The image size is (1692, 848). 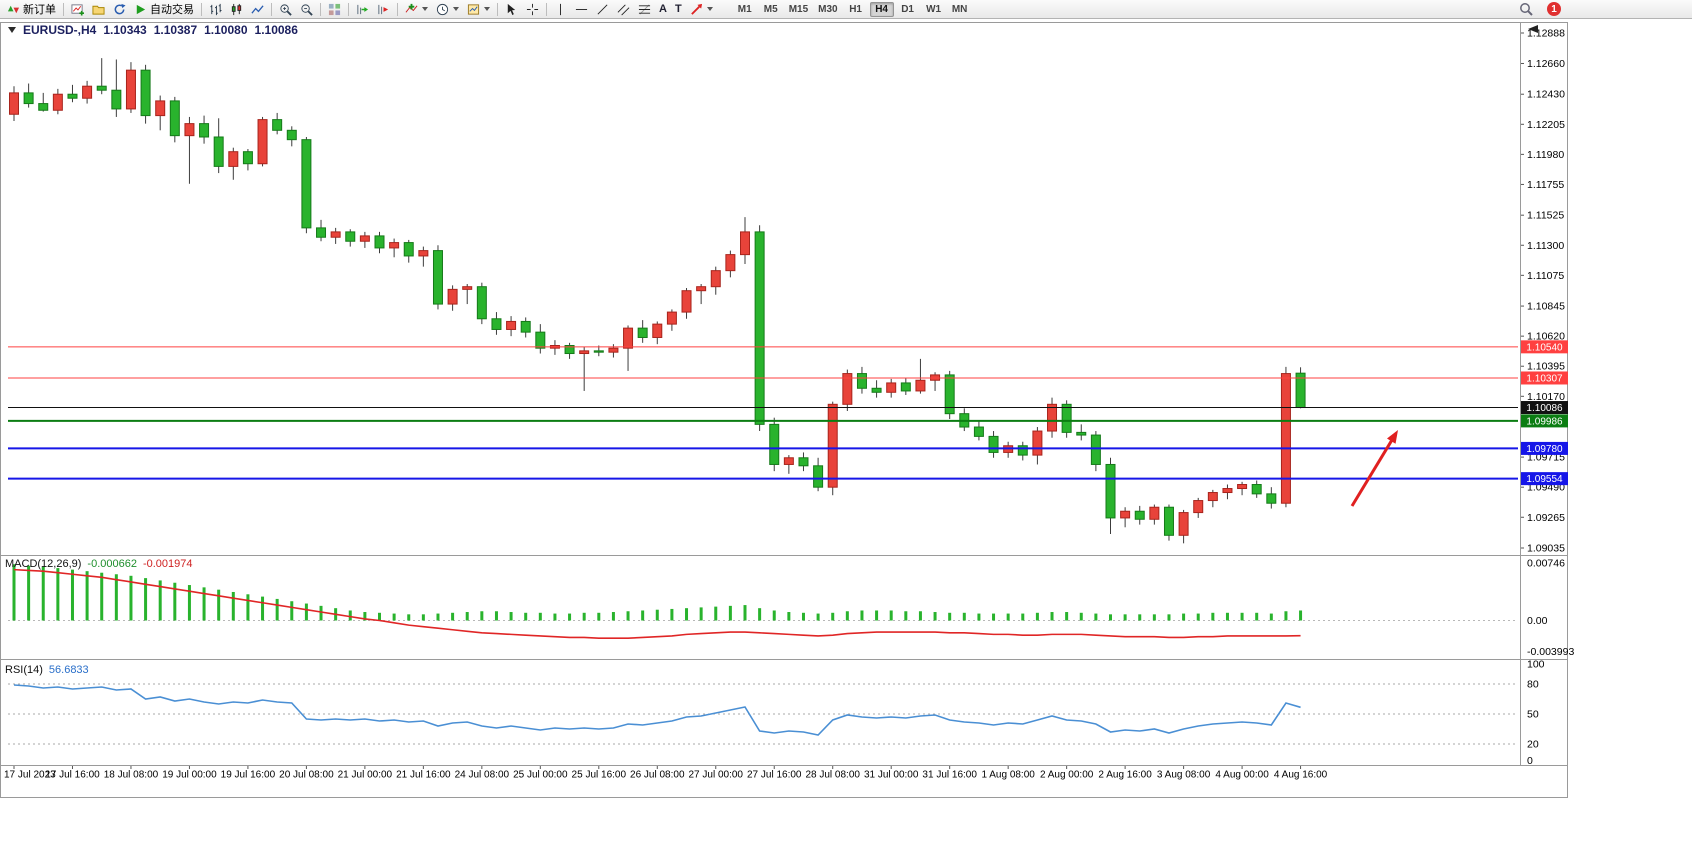 I want to click on arrow-annotation, so click(x=1372, y=472).